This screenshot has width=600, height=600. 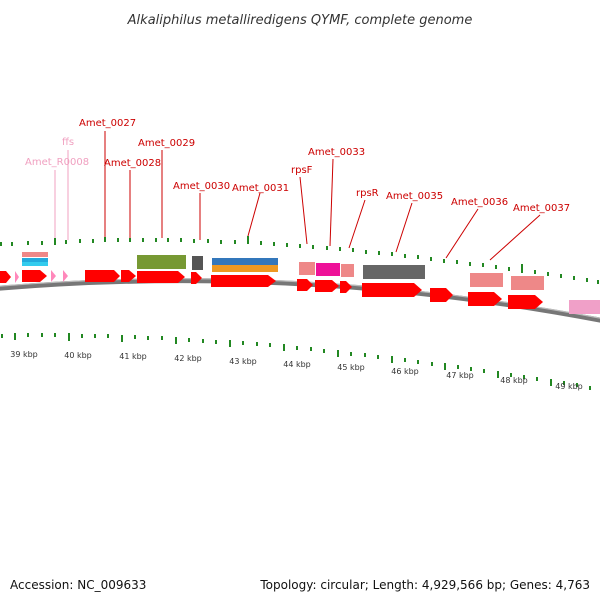 I want to click on scale-tick-row, so click(x=296, y=361).